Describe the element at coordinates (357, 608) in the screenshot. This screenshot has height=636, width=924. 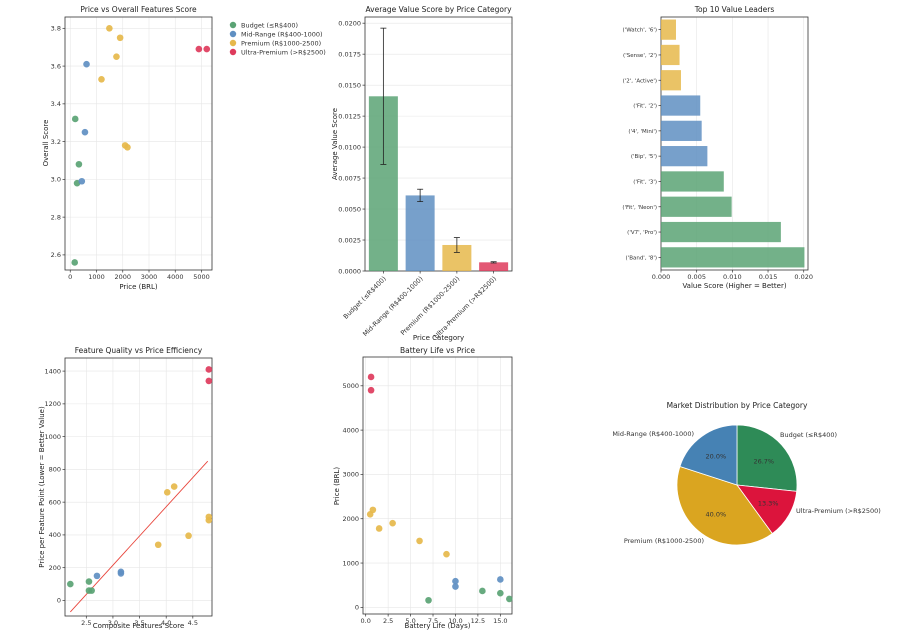
I see `y-tick-label: 0` at that location.